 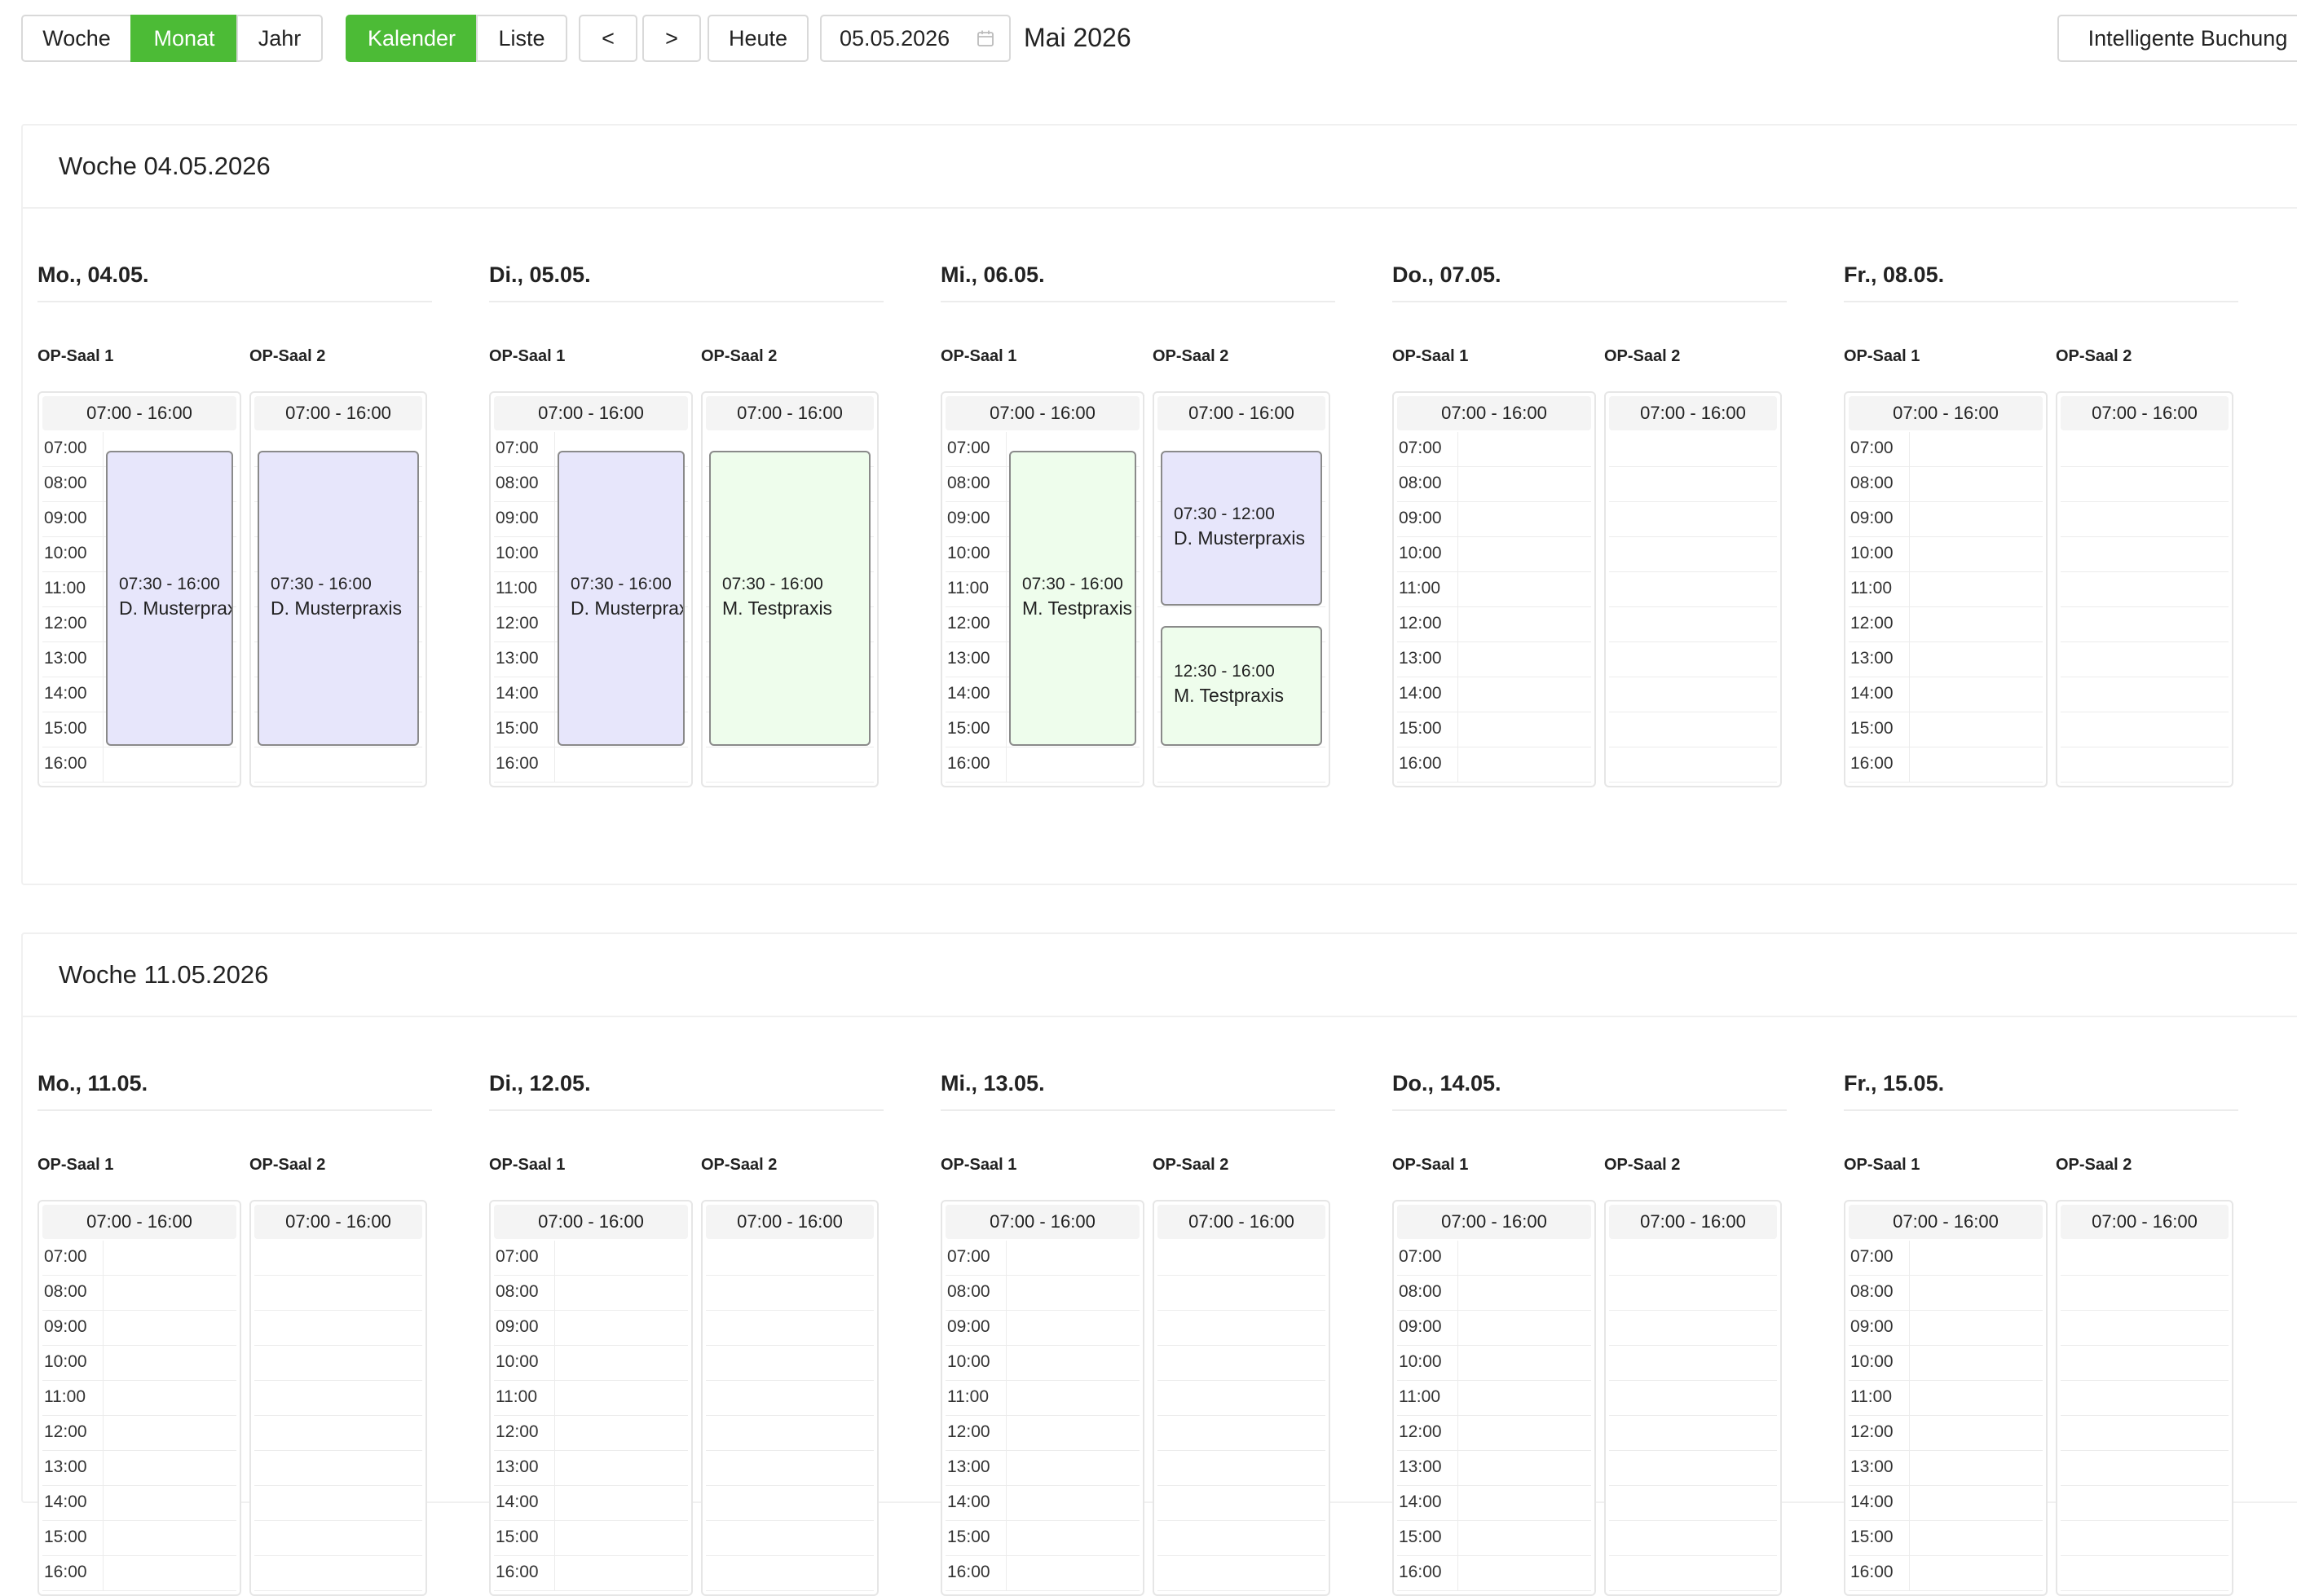 What do you see at coordinates (139, 1363) in the screenshot?
I see `time-slot: 10:00` at bounding box center [139, 1363].